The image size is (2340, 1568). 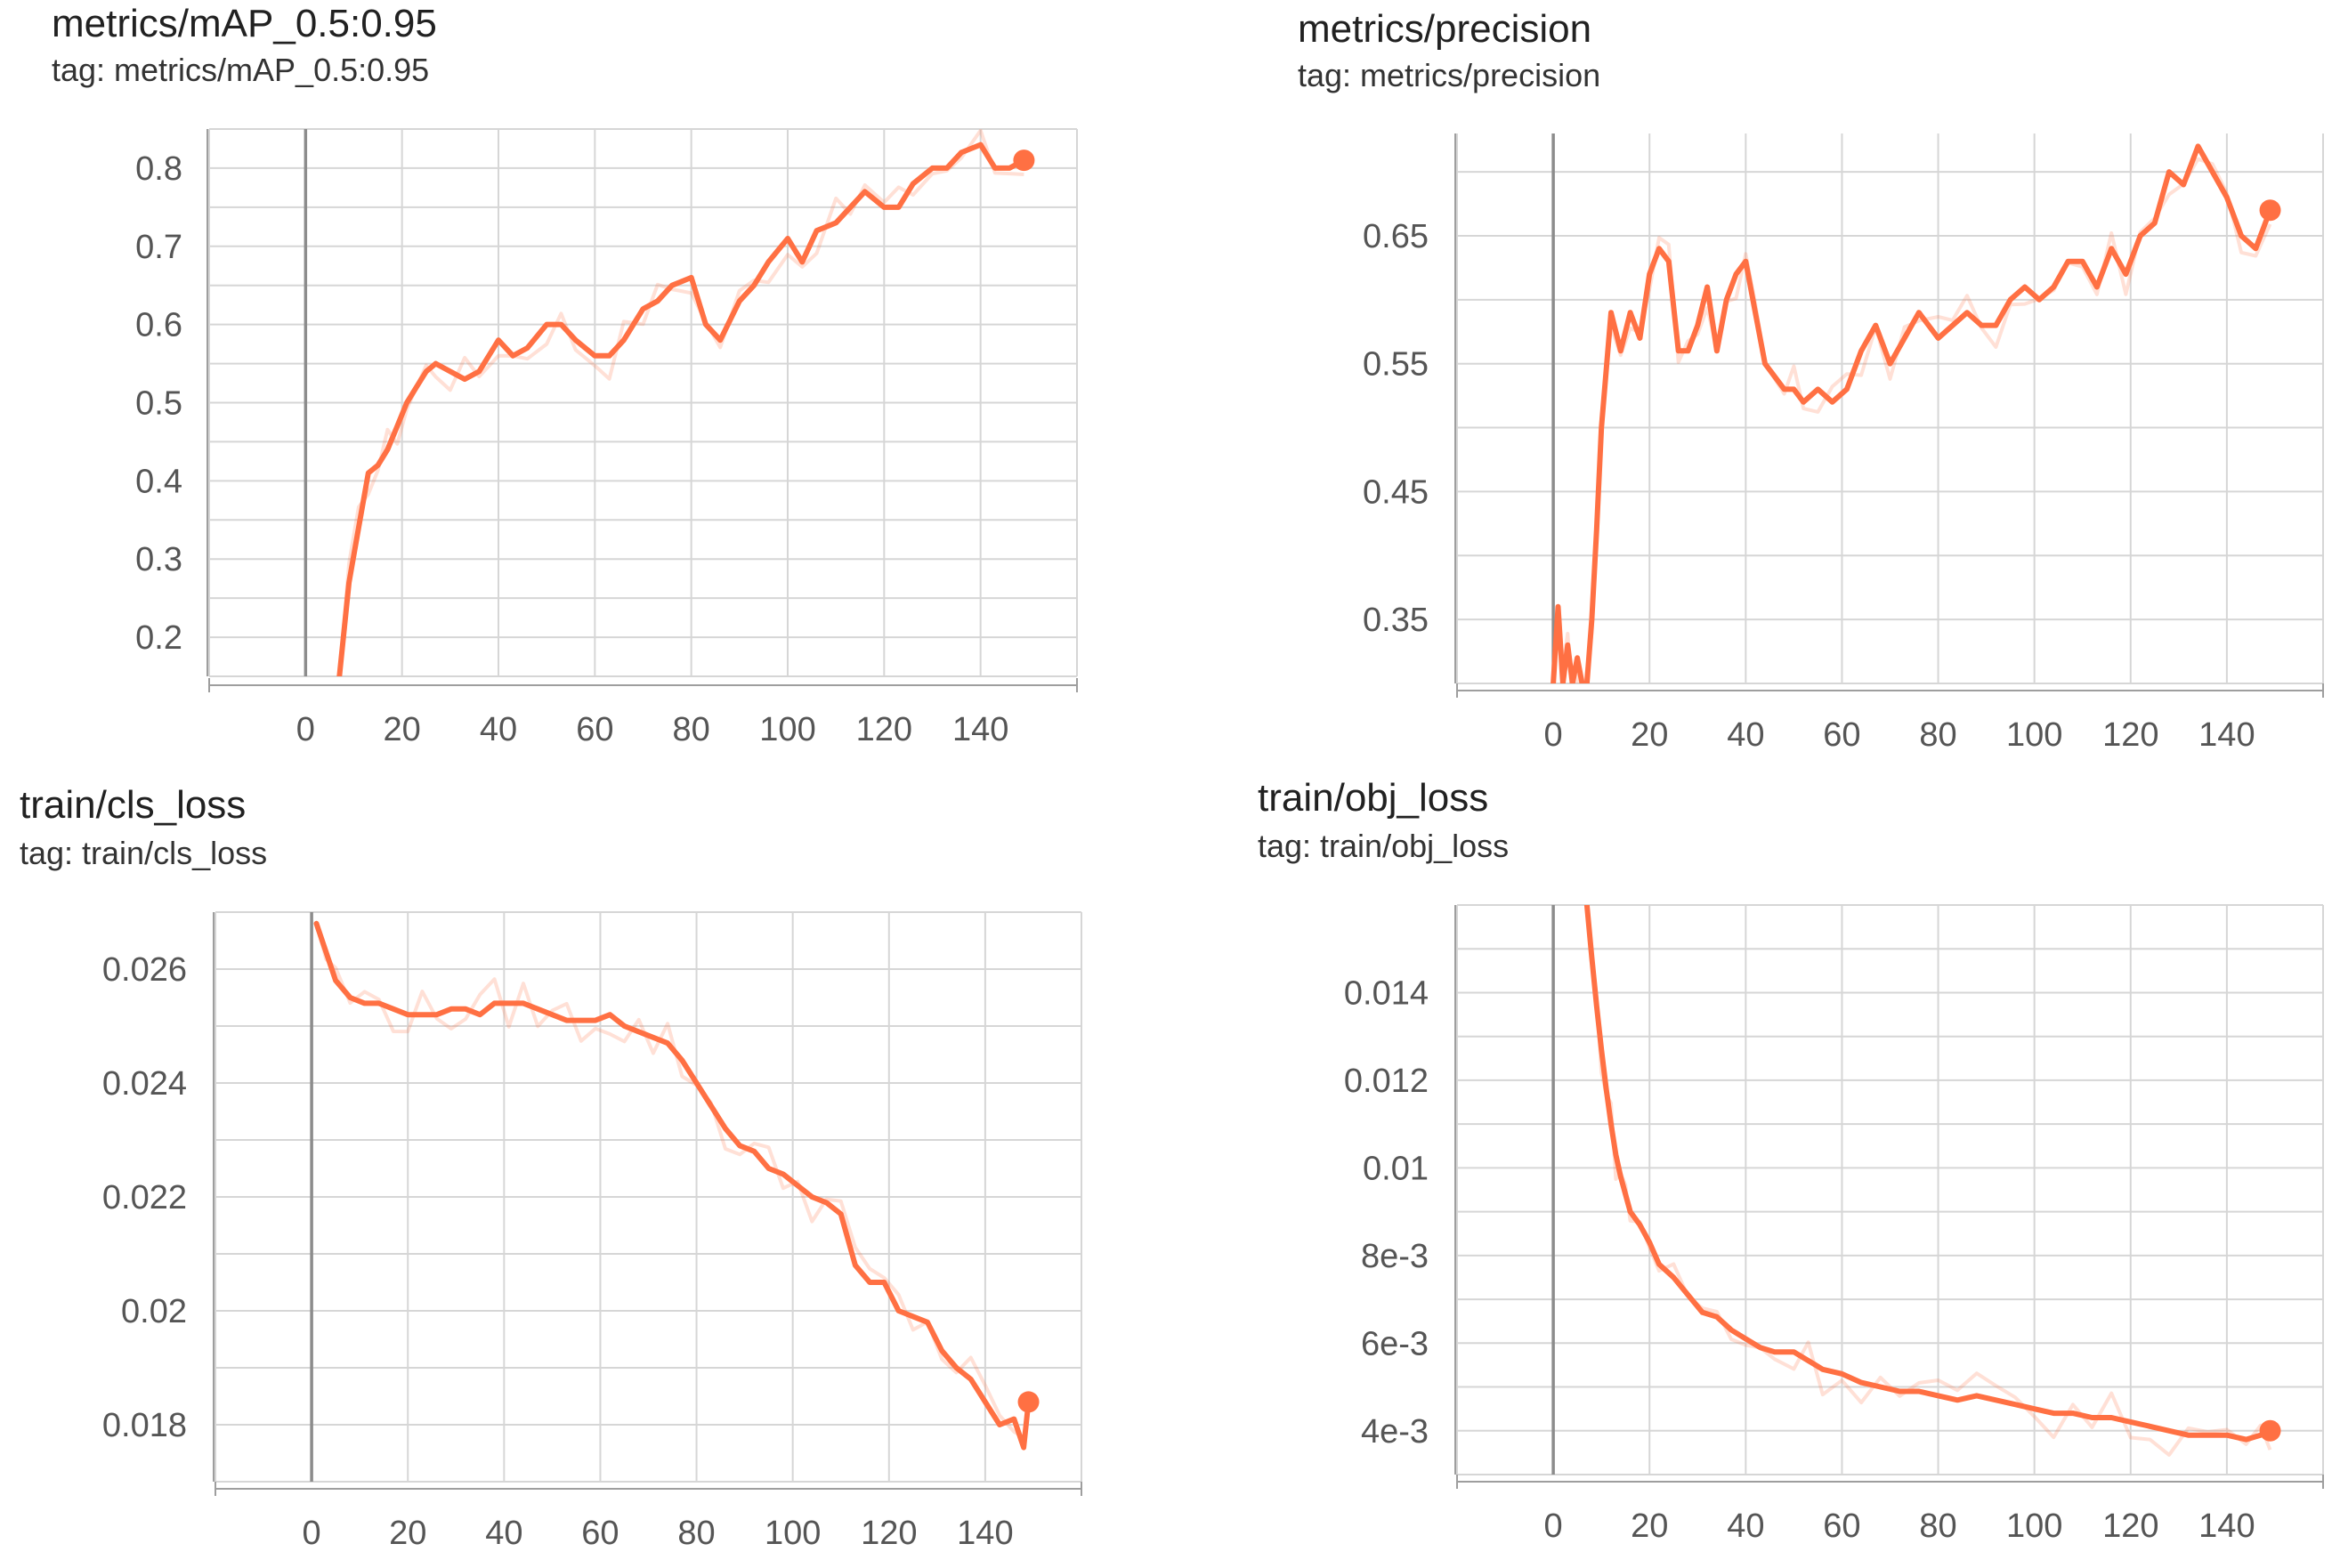 I want to click on y-tick-label: 0.01, so click(x=1396, y=1168).